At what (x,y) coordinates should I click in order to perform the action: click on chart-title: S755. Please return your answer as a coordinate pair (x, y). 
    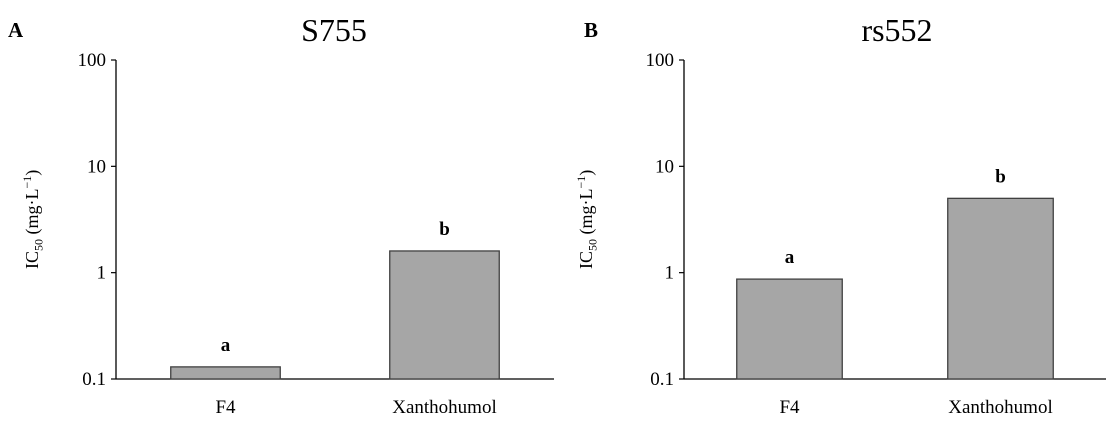
    Looking at the image, I should click on (334, 30).